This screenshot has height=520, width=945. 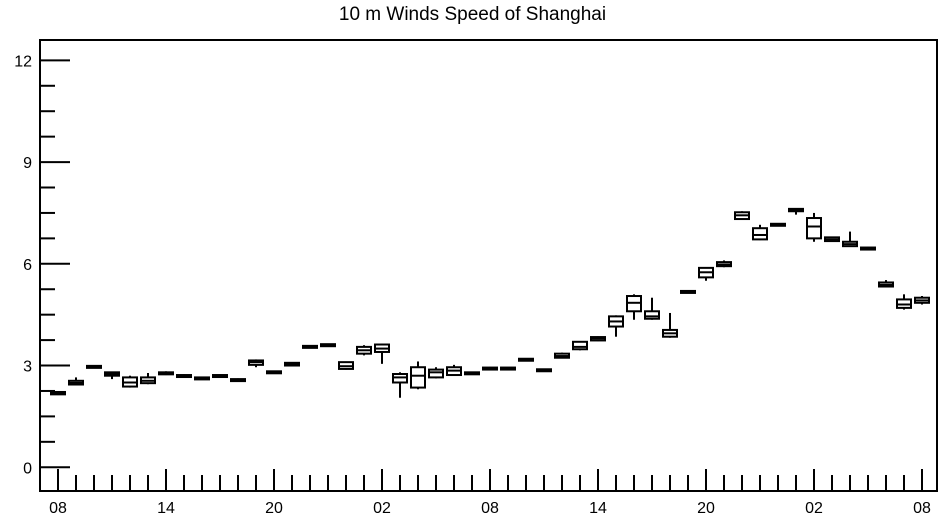 What do you see at coordinates (42, 265) in the screenshot?
I see `y-axis: 0 3 6 9 12` at bounding box center [42, 265].